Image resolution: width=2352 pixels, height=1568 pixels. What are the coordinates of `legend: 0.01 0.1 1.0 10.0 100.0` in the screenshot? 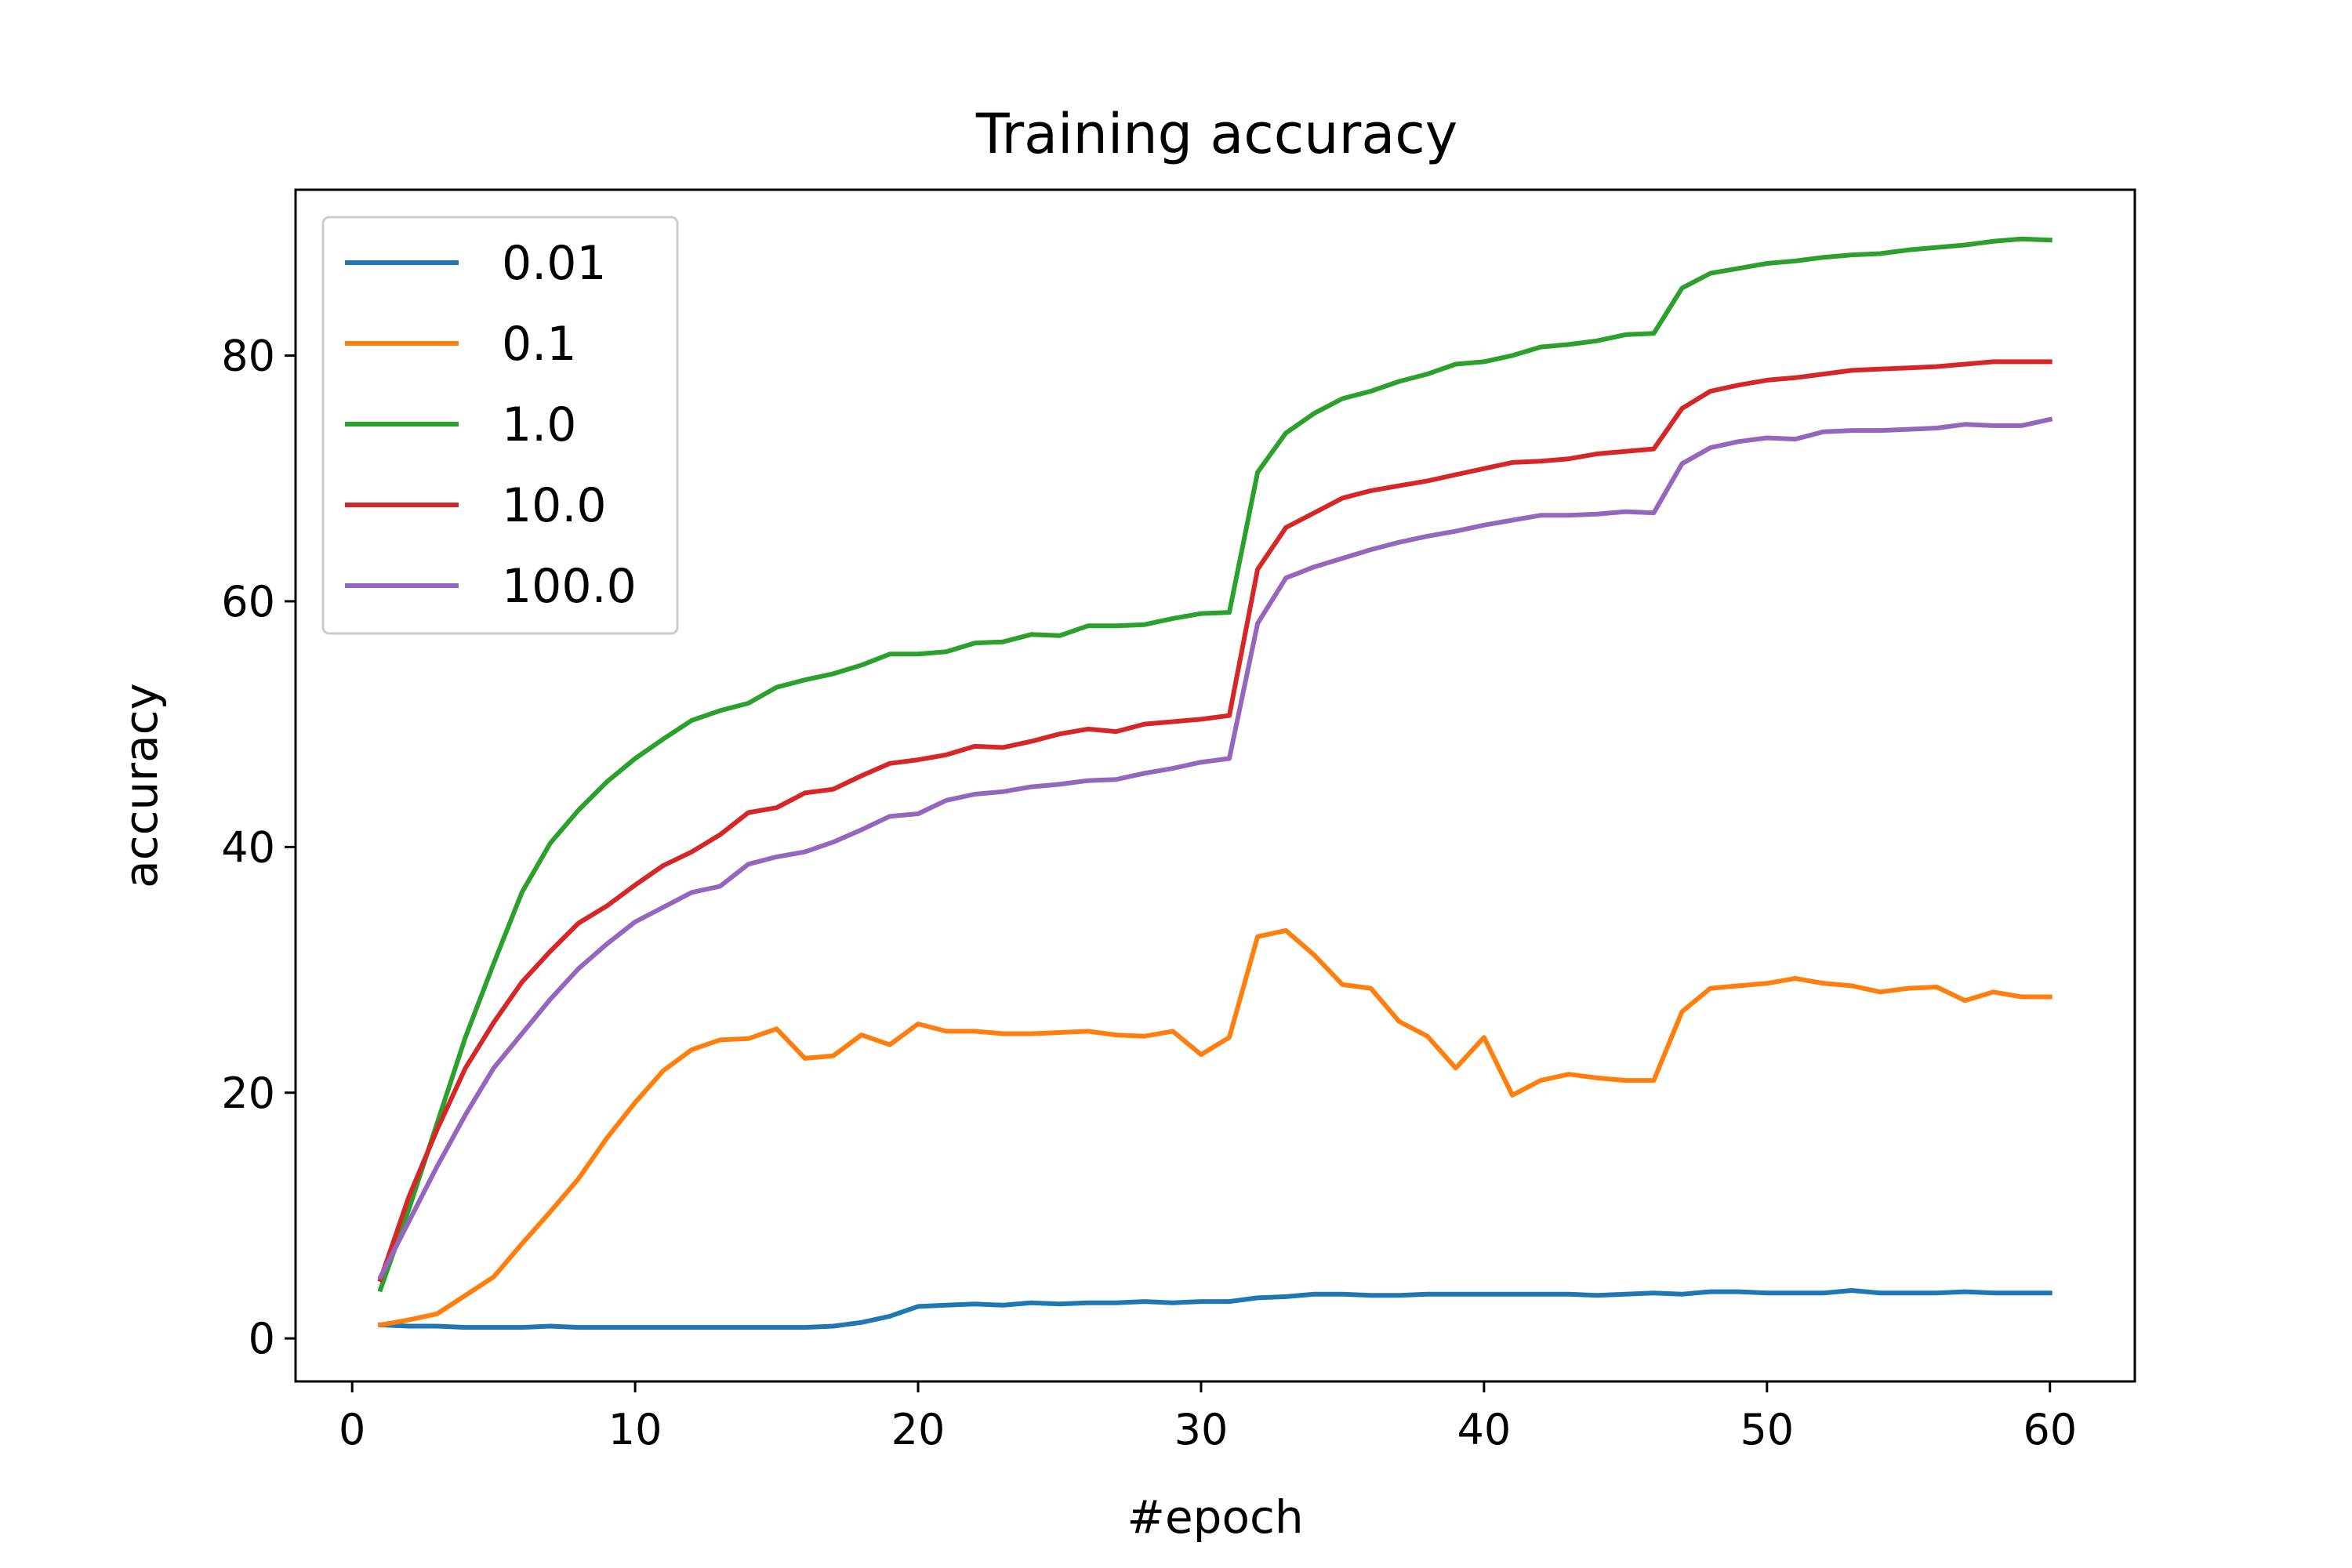 It's located at (500, 425).